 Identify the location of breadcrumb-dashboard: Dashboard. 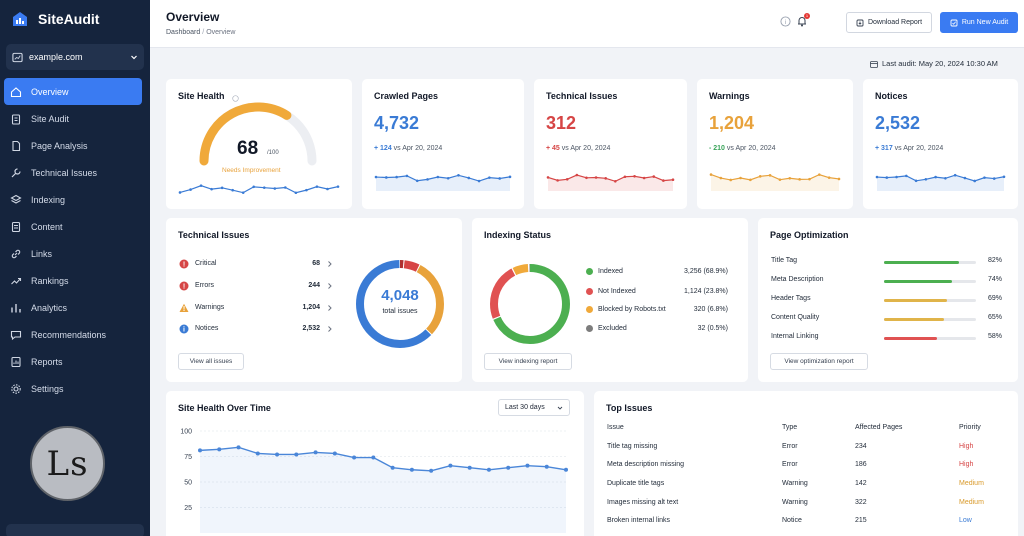
(183, 32).